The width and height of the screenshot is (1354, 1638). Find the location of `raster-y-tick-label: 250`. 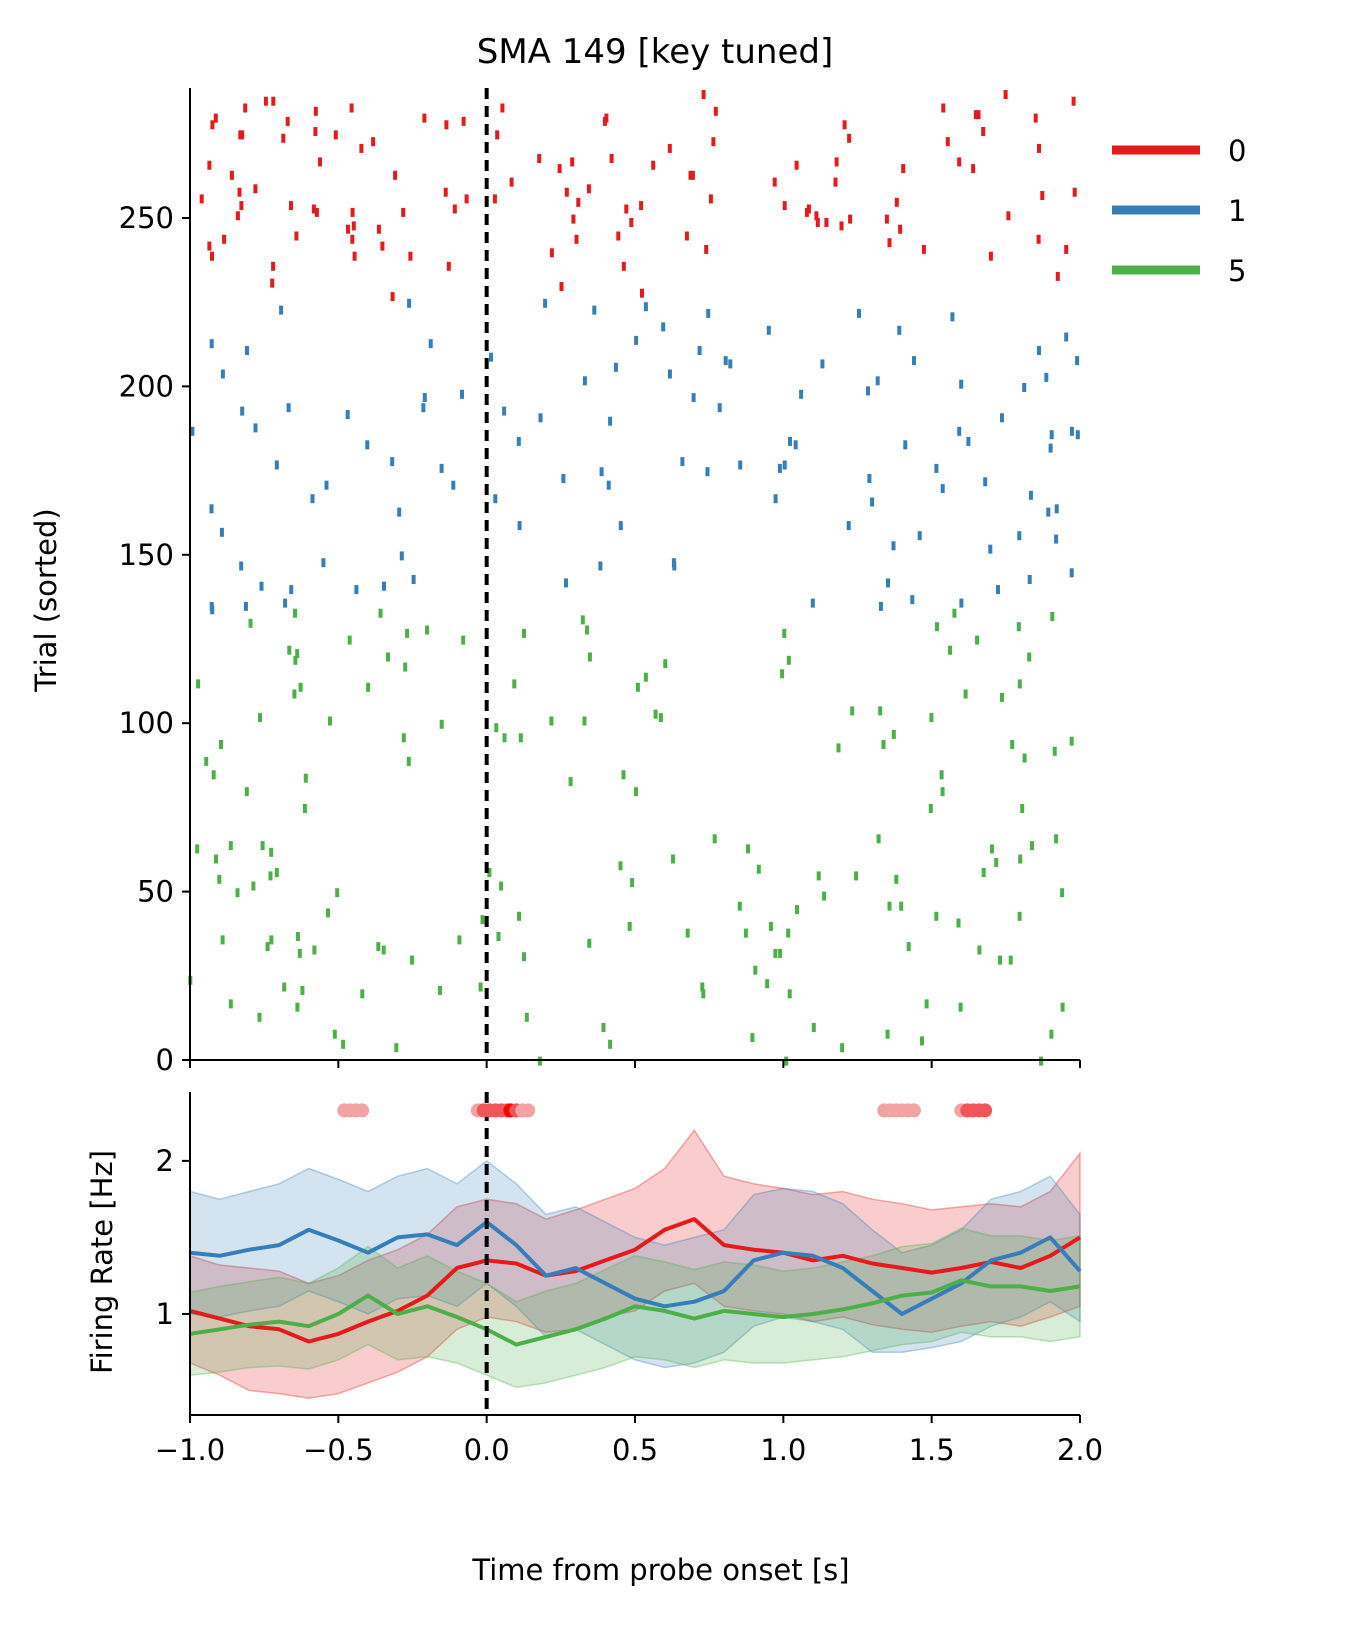

raster-y-tick-label: 250 is located at coordinates (146, 218).